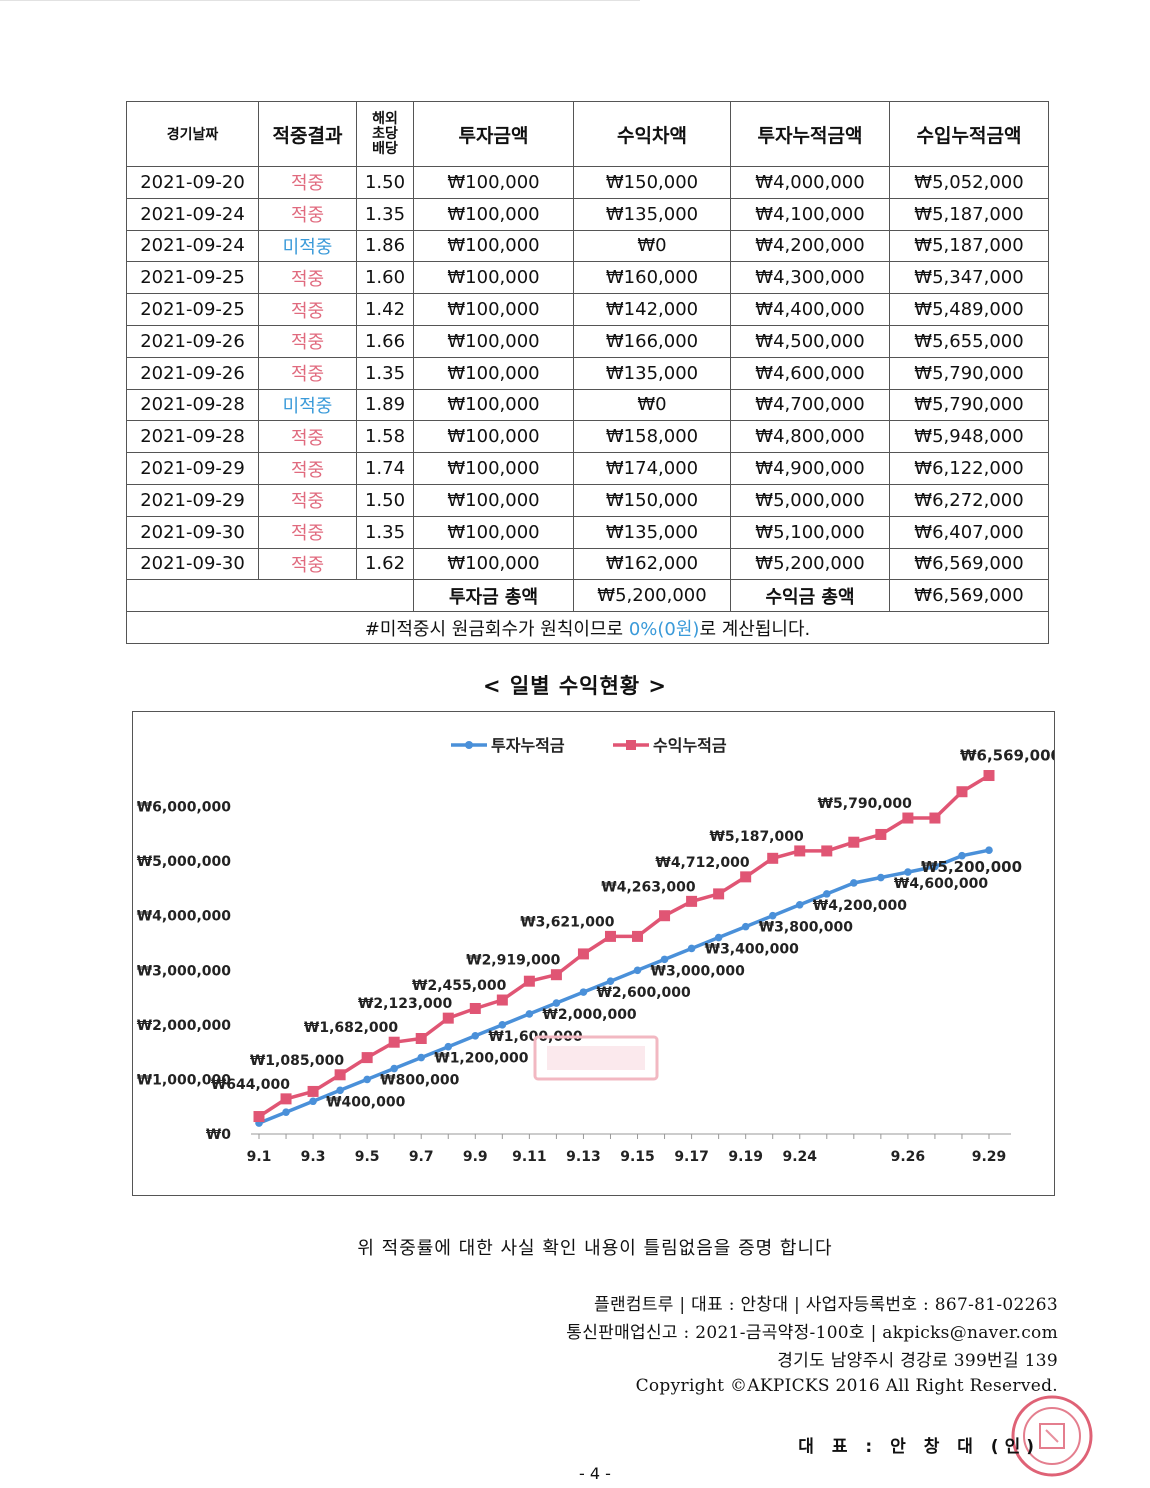 This screenshot has width=1150, height=1488. Describe the element at coordinates (865, 804) in the screenshot. I see `data-label: ₩5,790,000` at that location.